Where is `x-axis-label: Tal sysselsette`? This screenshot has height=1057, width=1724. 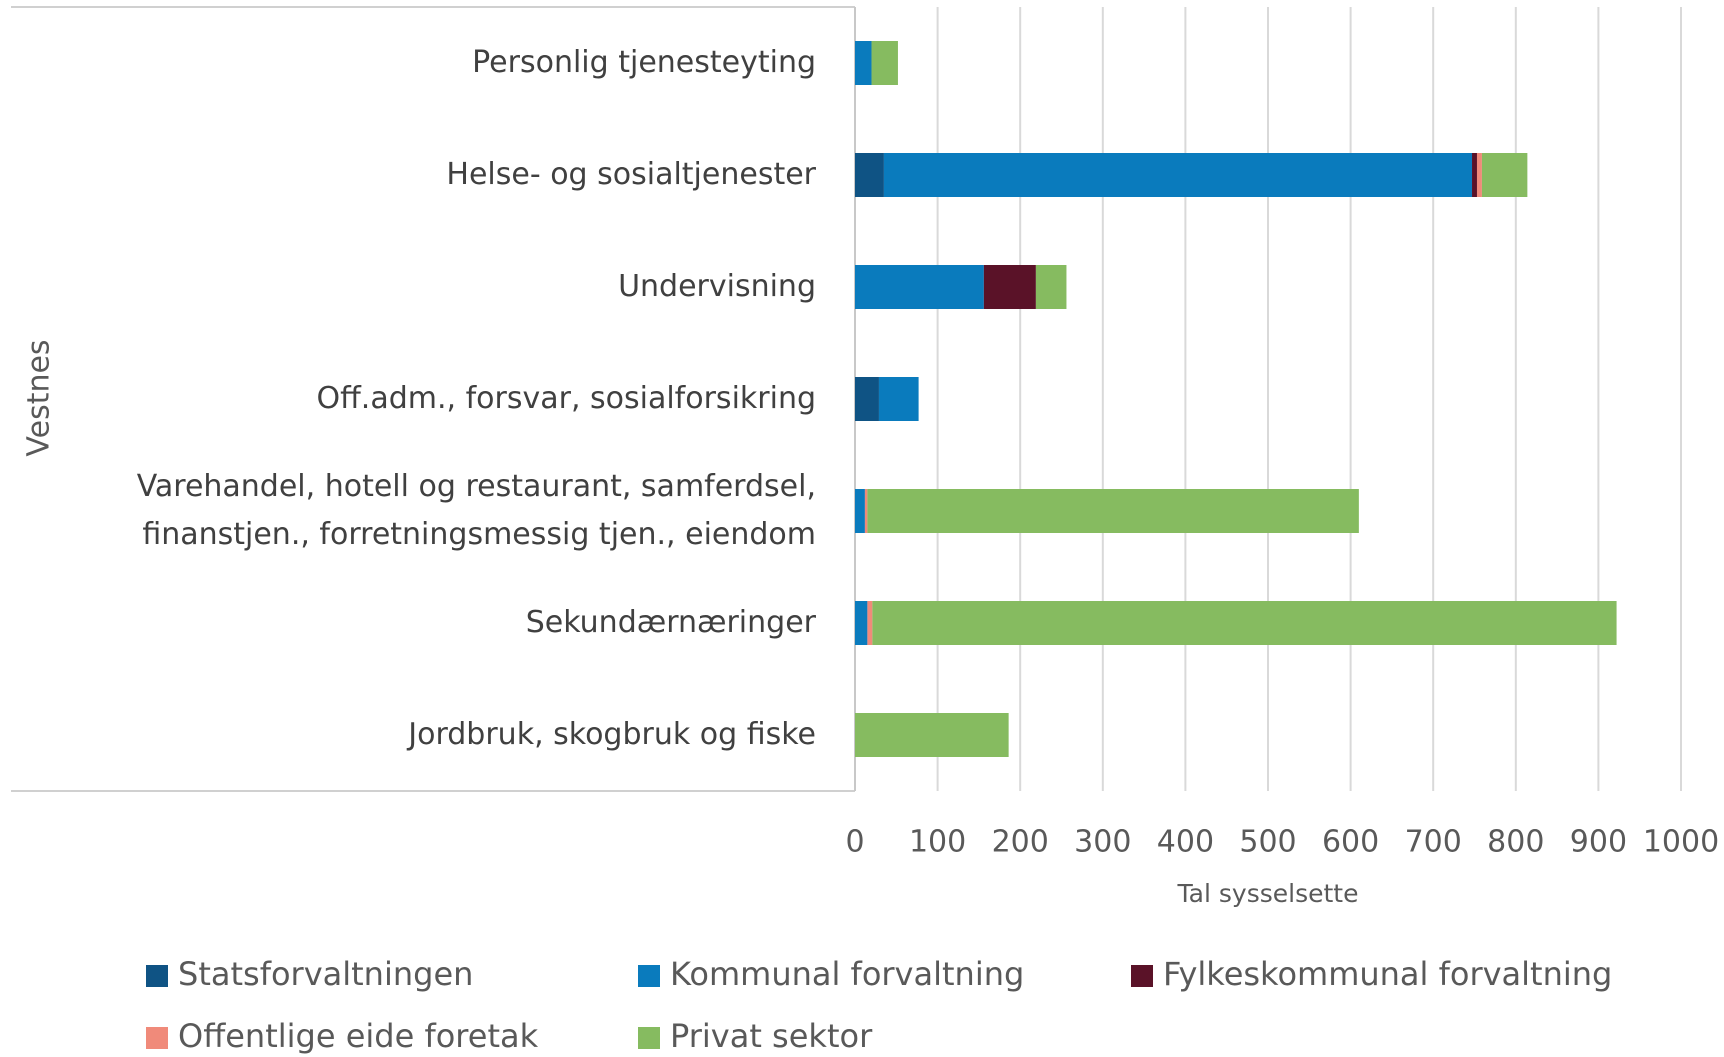 x-axis-label: Tal sysselsette is located at coordinates (1268, 893).